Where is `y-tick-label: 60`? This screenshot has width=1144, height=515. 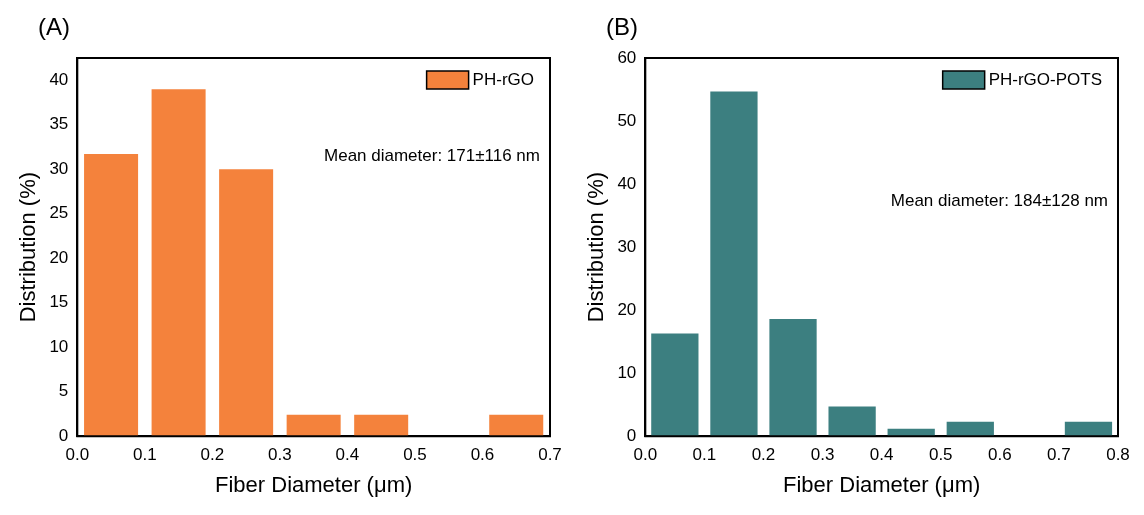
y-tick-label: 60 is located at coordinates (627, 57).